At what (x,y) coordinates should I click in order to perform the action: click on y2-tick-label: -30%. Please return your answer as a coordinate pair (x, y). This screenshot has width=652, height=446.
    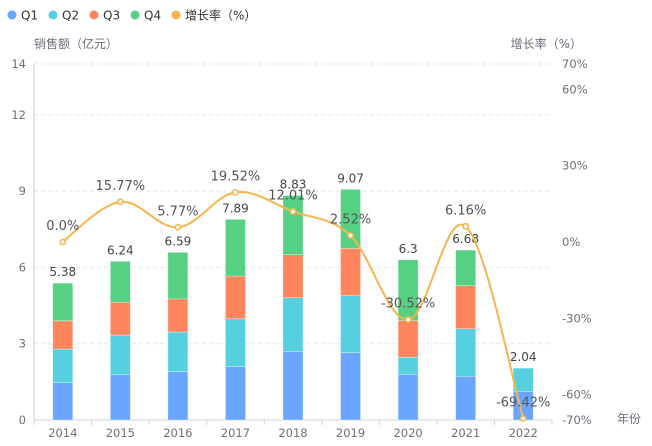
    Looking at the image, I should click on (577, 318).